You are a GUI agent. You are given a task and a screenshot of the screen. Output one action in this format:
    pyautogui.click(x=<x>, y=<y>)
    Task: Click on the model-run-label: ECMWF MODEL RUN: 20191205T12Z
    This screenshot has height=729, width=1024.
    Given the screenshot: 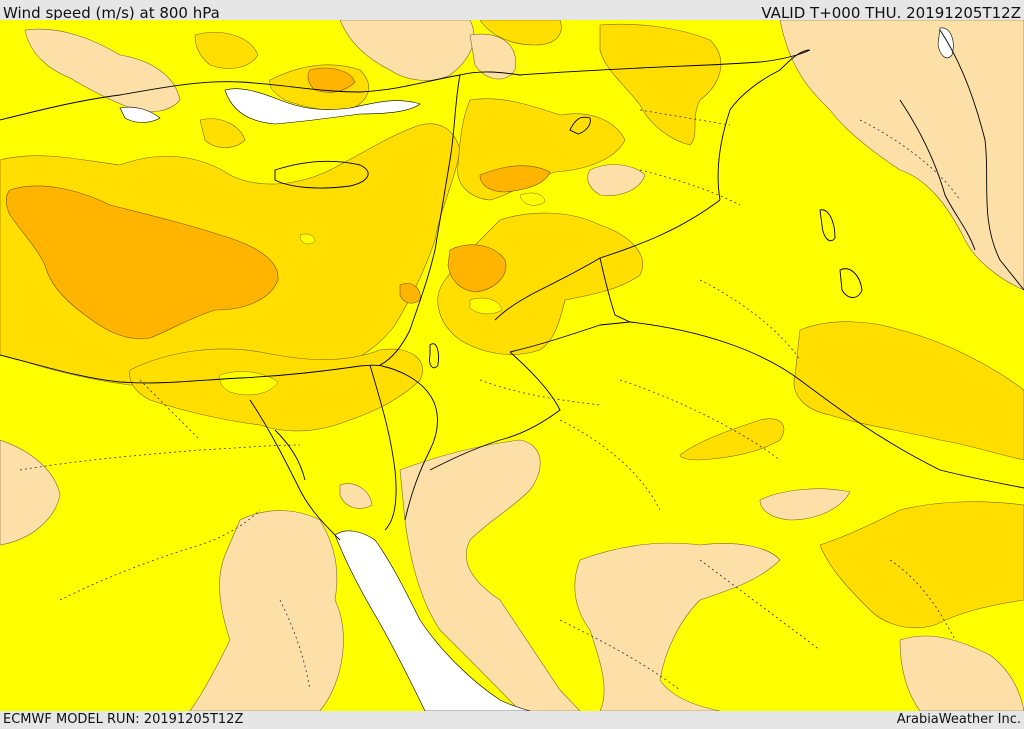 What is the action you would take?
    pyautogui.click(x=123, y=719)
    